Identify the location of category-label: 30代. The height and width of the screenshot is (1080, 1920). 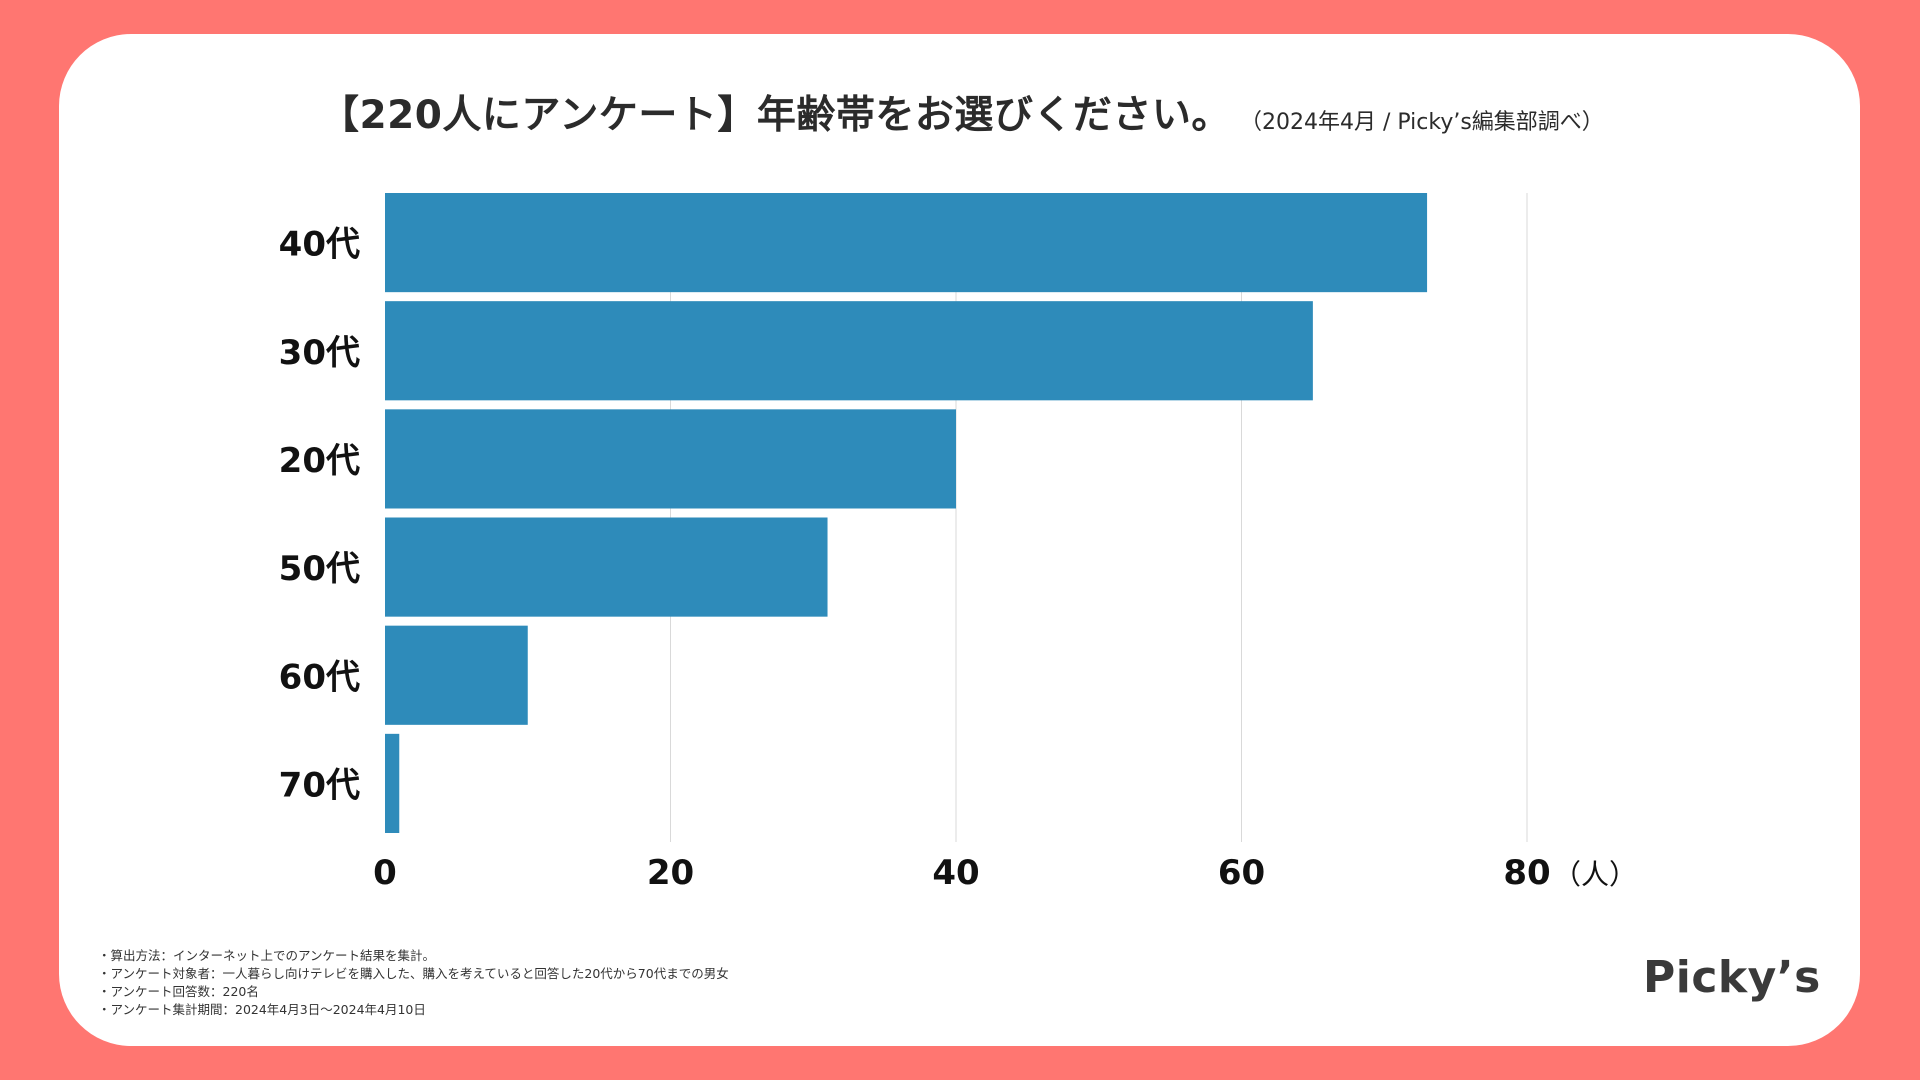
(319, 353).